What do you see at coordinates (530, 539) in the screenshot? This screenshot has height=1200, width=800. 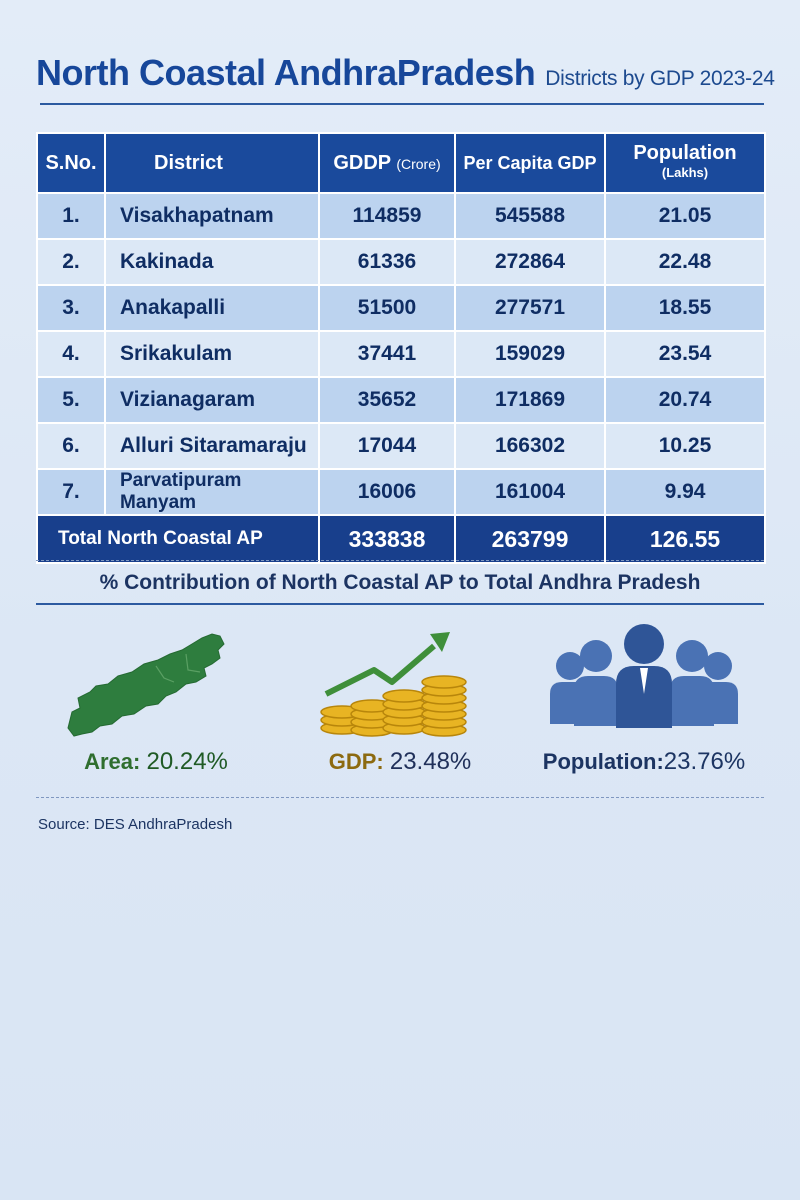 I see `total-per-capita: 263799` at bounding box center [530, 539].